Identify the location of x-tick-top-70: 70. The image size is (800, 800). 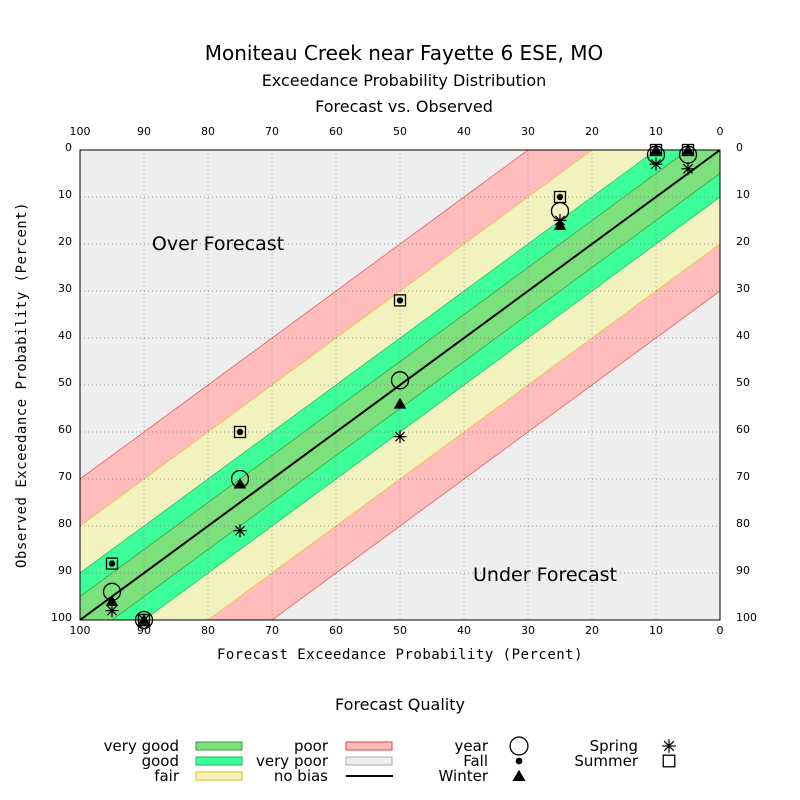
(272, 131).